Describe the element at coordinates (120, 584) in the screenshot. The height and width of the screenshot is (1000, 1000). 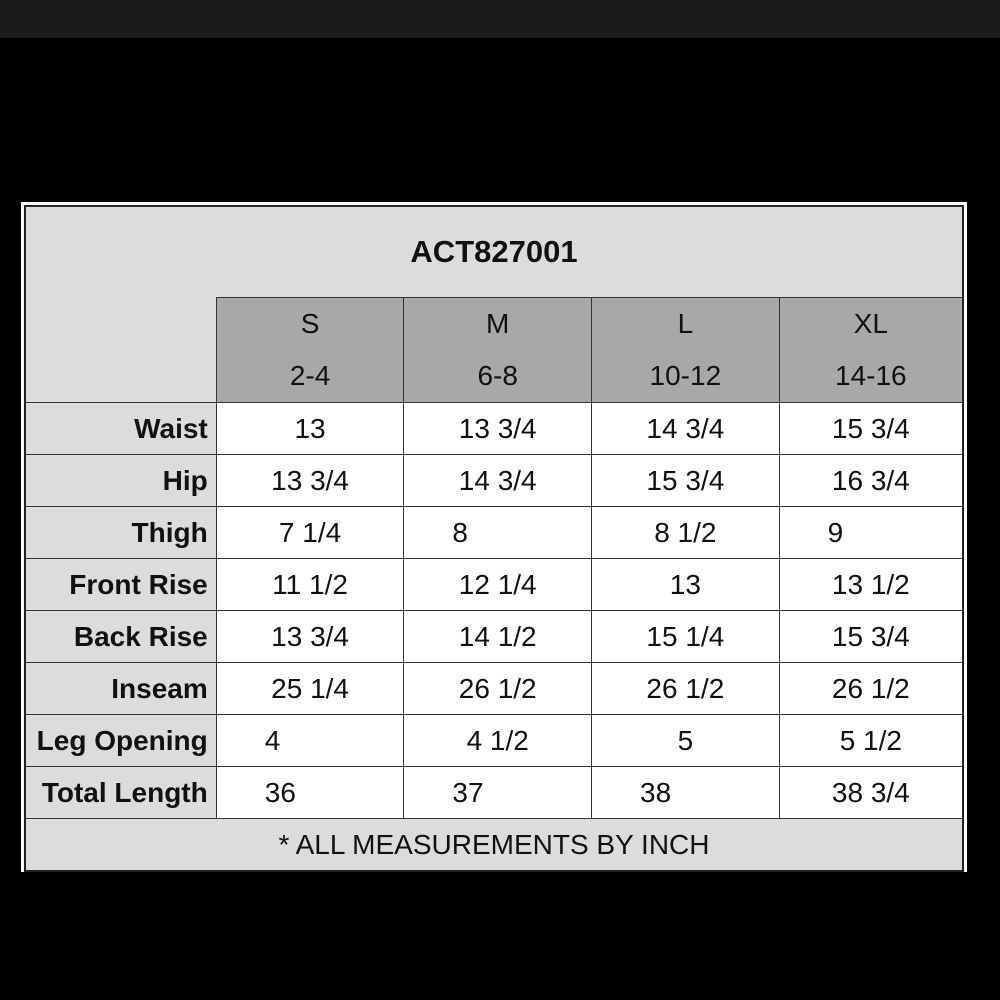
I see `row-label: Front Rise` at that location.